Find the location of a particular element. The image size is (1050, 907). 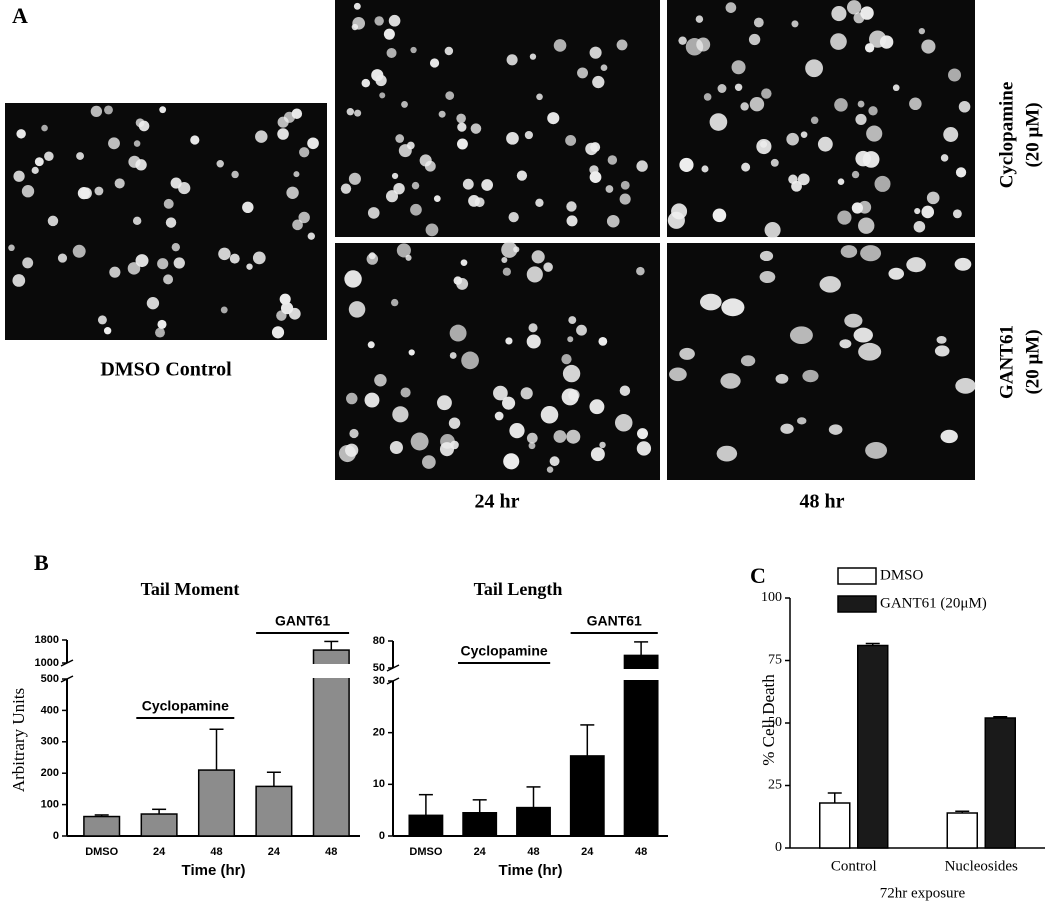

chart-title: Tail Moment is located at coordinates (190, 589).